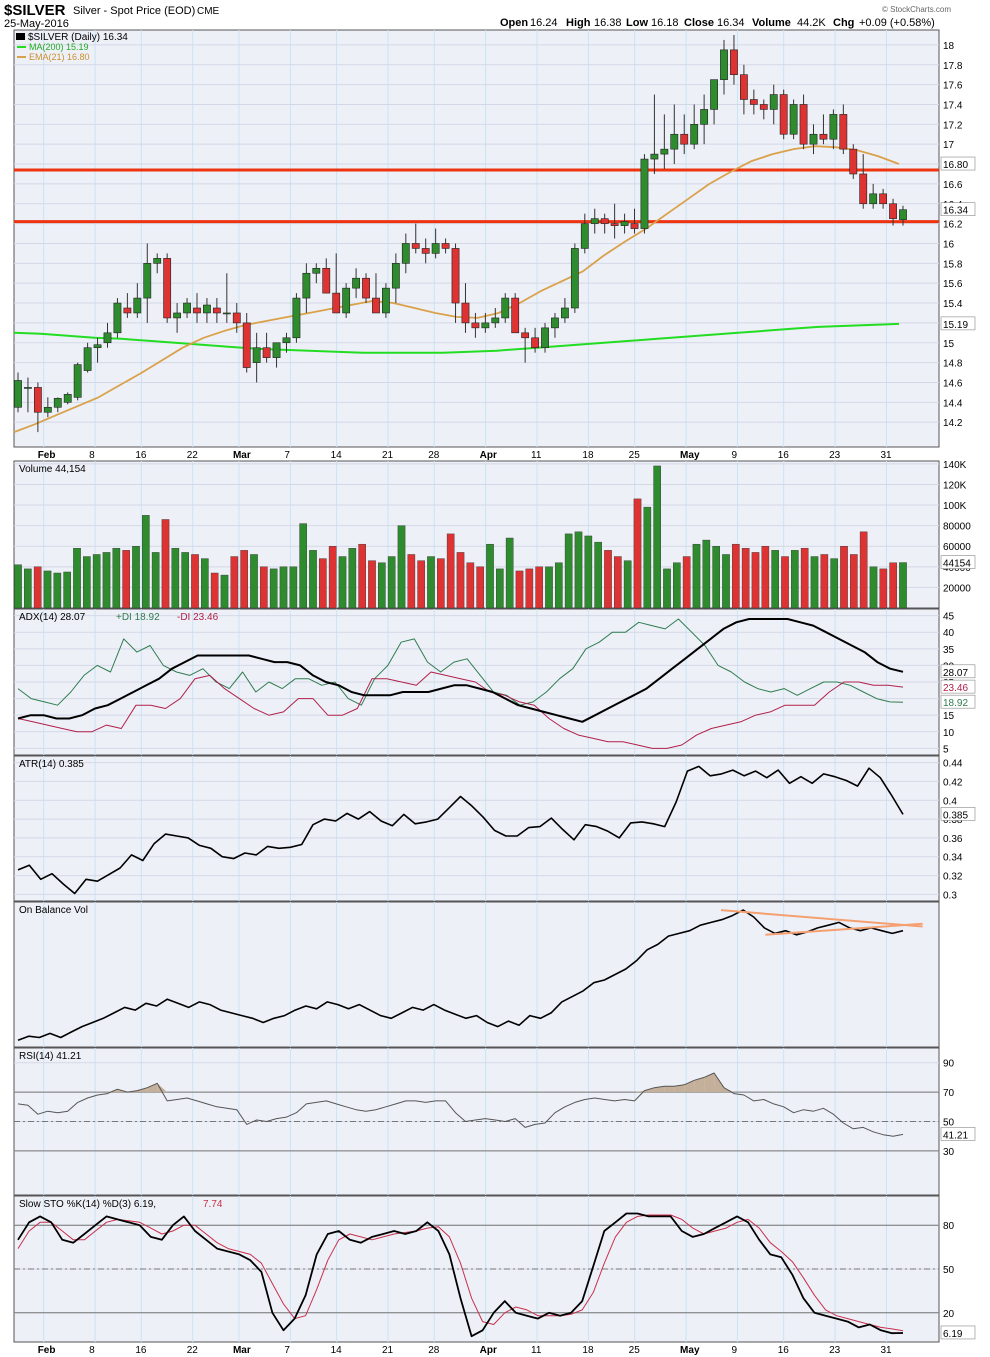  Describe the element at coordinates (916, 9) in the screenshot. I see `watermark: © StockCharts.com` at that location.